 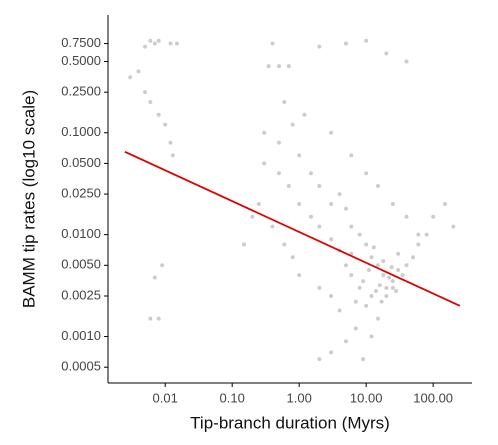 What do you see at coordinates (81, 91) in the screenshot?
I see `y-tick-label: 0.2500` at bounding box center [81, 91].